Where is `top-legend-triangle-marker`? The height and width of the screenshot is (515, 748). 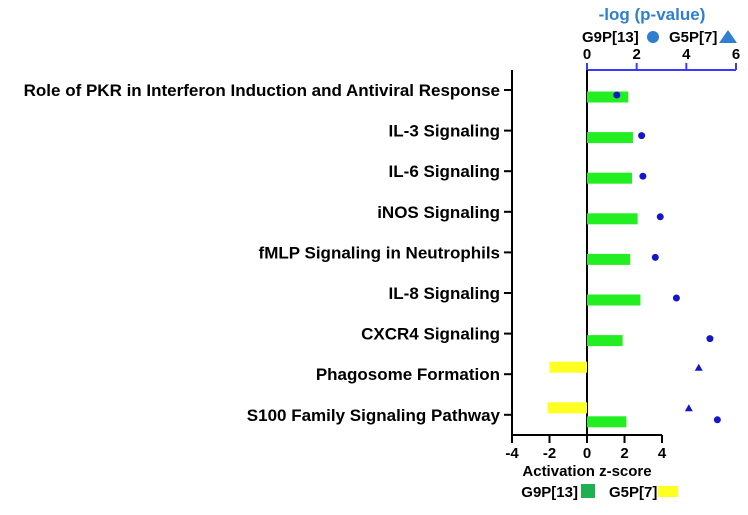
top-legend-triangle-marker is located at coordinates (728, 36).